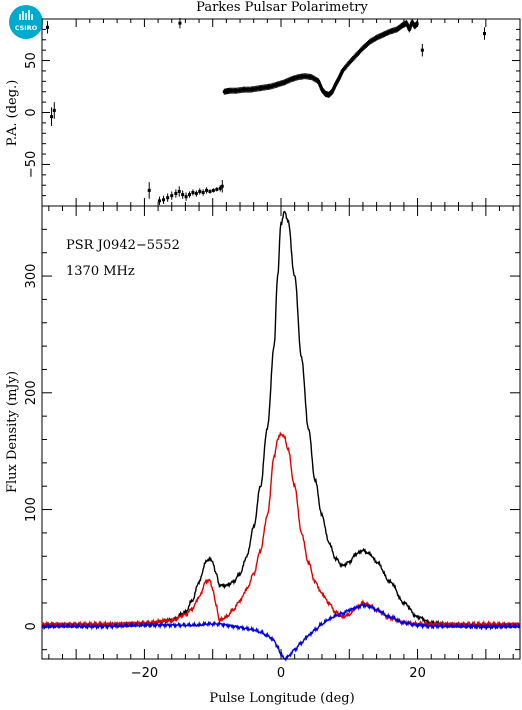  What do you see at coordinates (282, 7) in the screenshot?
I see `chart-title: Parkes Pulsar Polarimetry` at bounding box center [282, 7].